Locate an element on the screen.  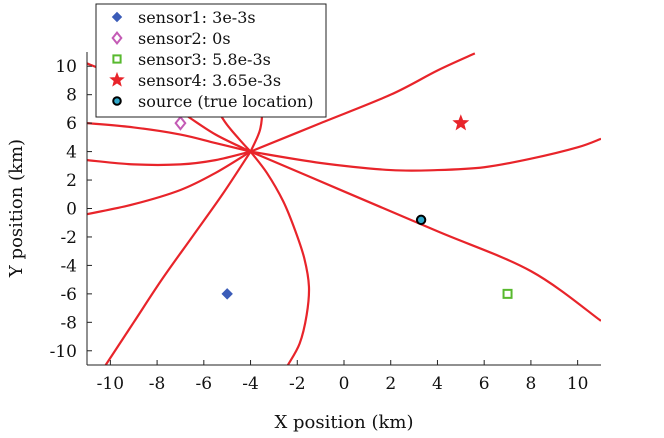
y-tick-label: -10 is located at coordinates (63, 352).